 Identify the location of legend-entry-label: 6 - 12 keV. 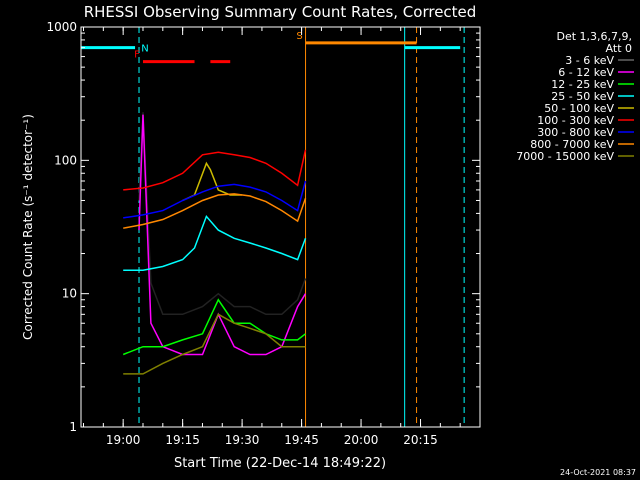
(586, 72).